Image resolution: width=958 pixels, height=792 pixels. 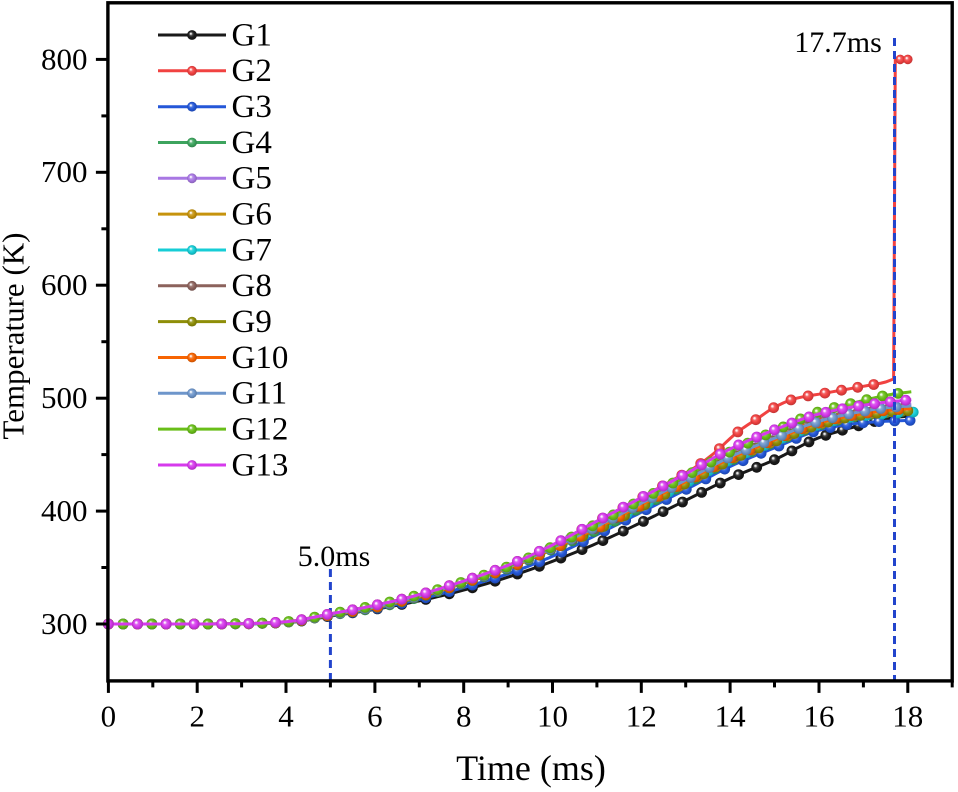 I want to click on svg-text: G8, so click(x=252, y=286).